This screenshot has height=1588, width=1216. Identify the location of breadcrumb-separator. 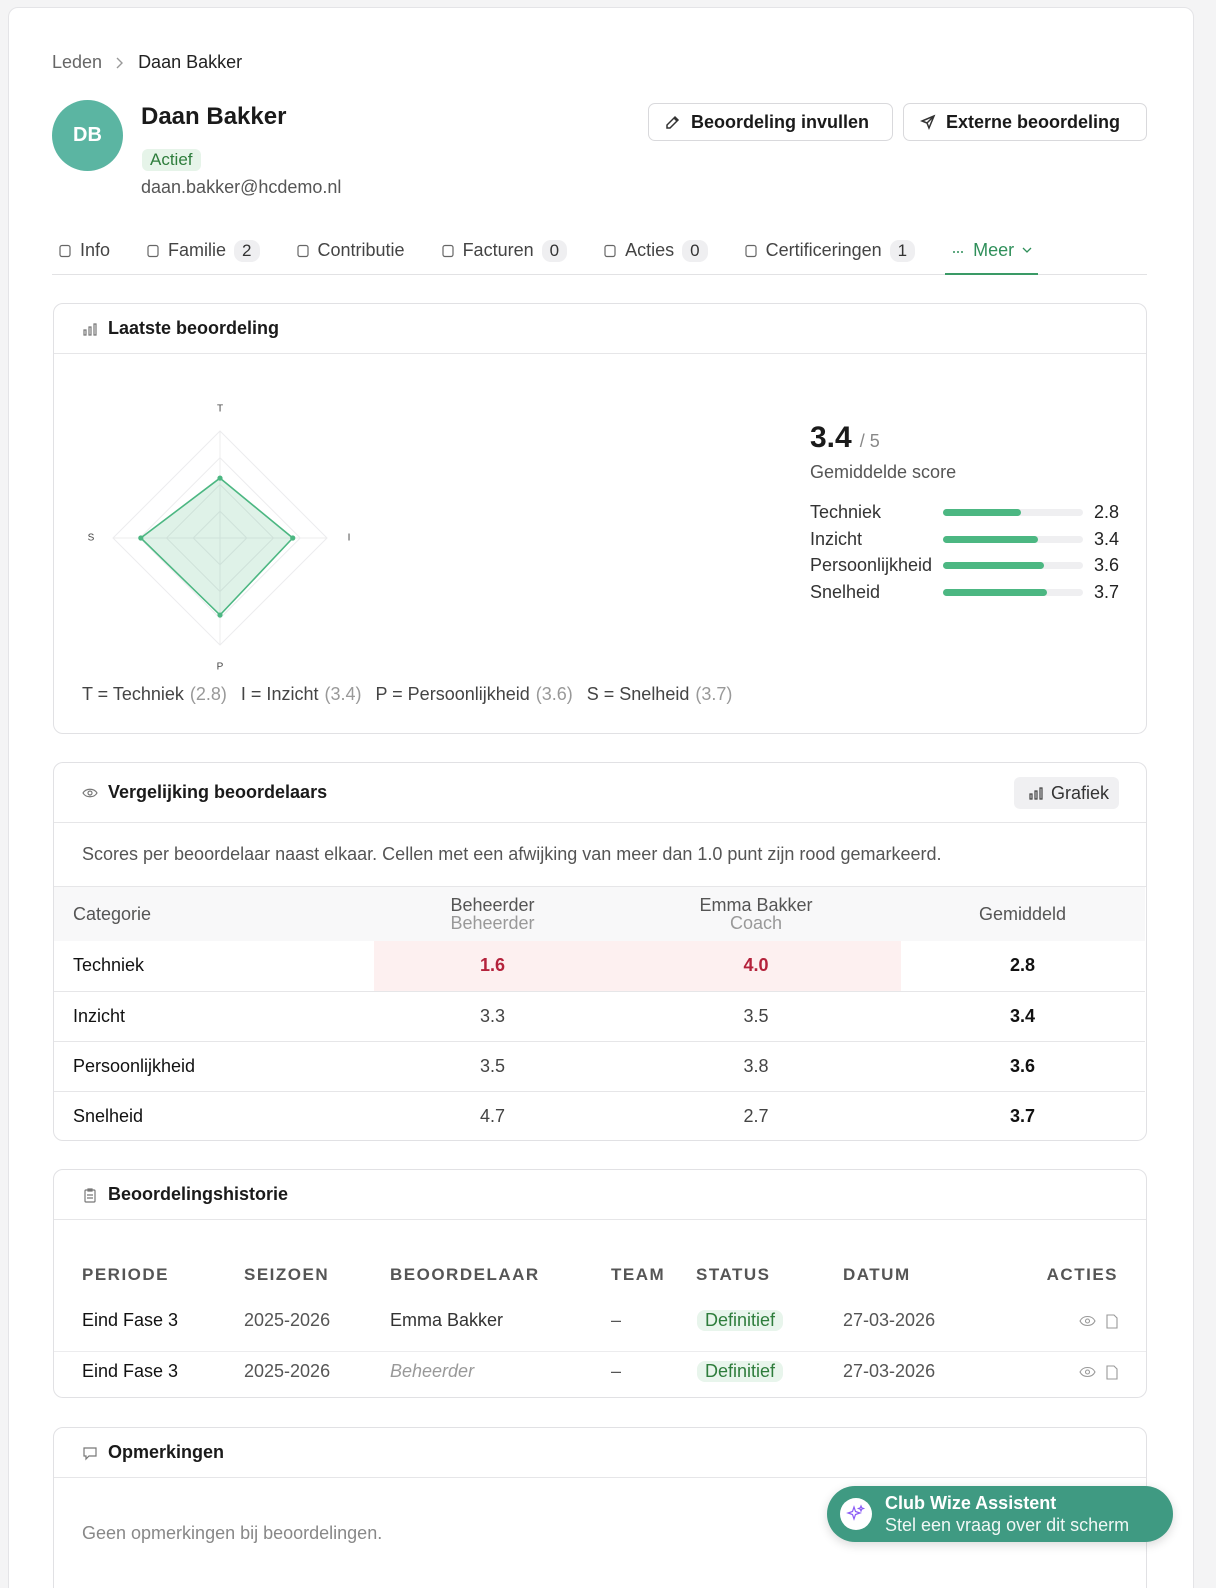
(120, 62).